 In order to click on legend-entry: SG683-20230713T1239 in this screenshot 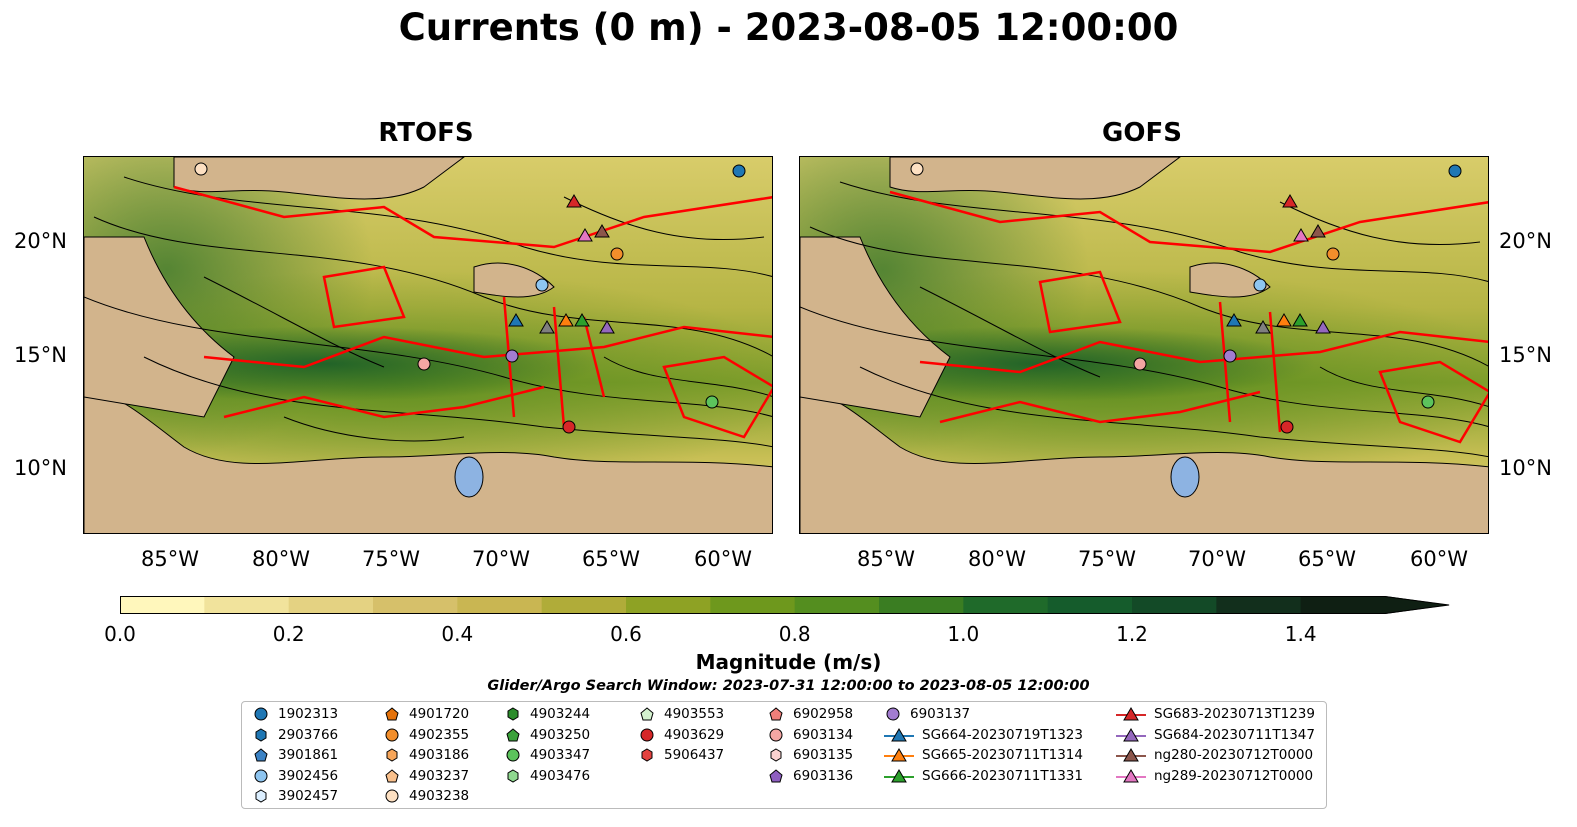, I will do `click(1215, 714)`.